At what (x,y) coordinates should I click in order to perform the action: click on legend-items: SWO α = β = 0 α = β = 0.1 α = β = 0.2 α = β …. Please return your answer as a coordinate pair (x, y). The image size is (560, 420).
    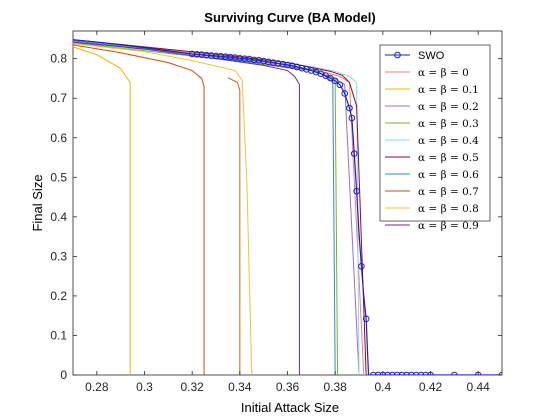
    Looking at the image, I should click on (432, 141).